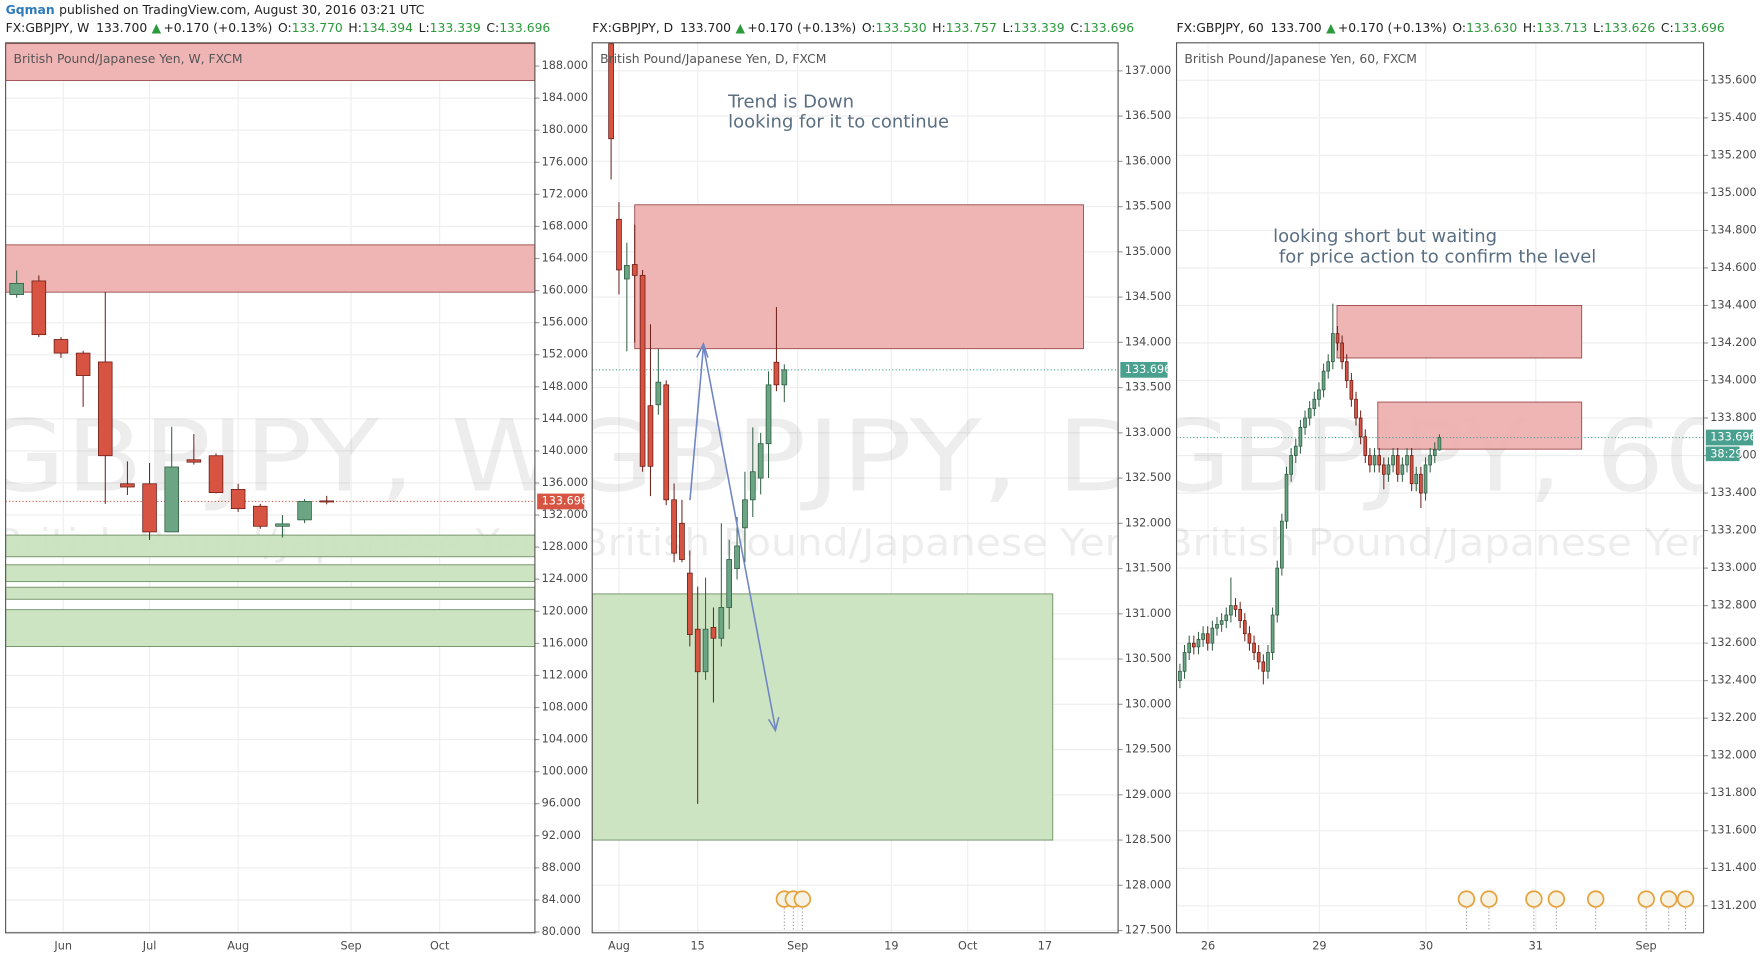  I want to click on arrow-head, so click(738, 537).